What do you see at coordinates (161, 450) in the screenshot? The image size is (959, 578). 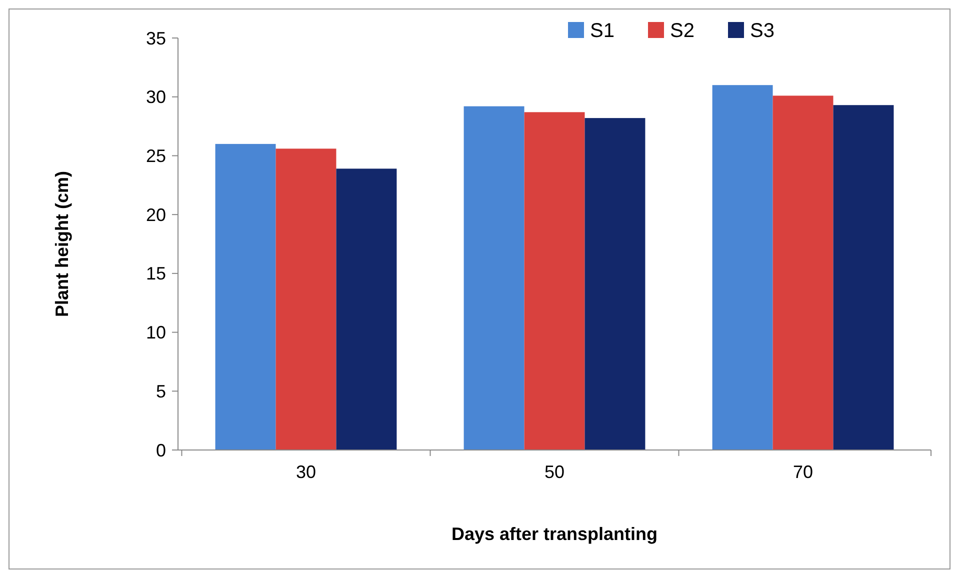 I see `y-tick-label: 0` at bounding box center [161, 450].